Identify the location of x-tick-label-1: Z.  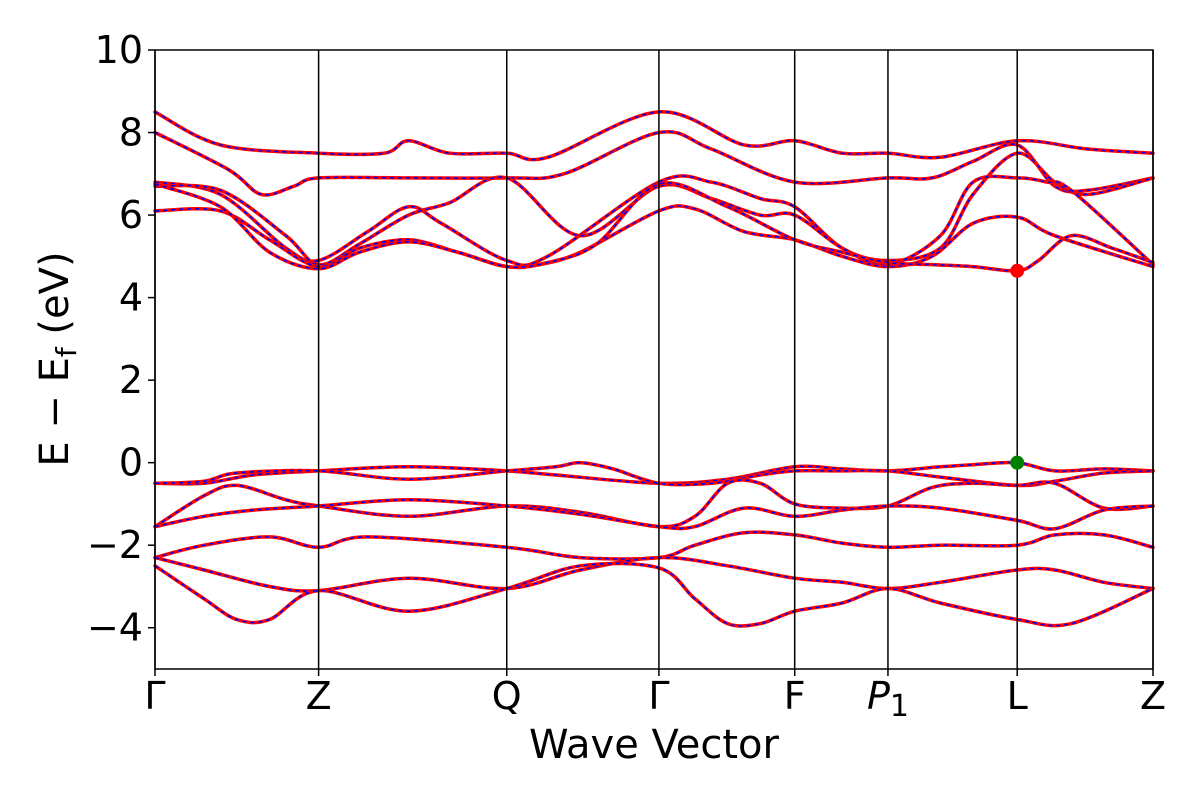
(319, 696).